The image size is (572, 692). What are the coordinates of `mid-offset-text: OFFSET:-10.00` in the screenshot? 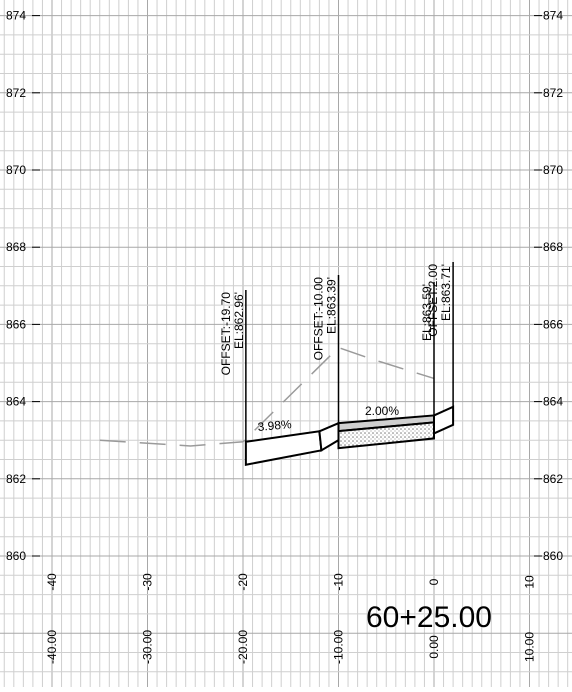 It's located at (319, 319).